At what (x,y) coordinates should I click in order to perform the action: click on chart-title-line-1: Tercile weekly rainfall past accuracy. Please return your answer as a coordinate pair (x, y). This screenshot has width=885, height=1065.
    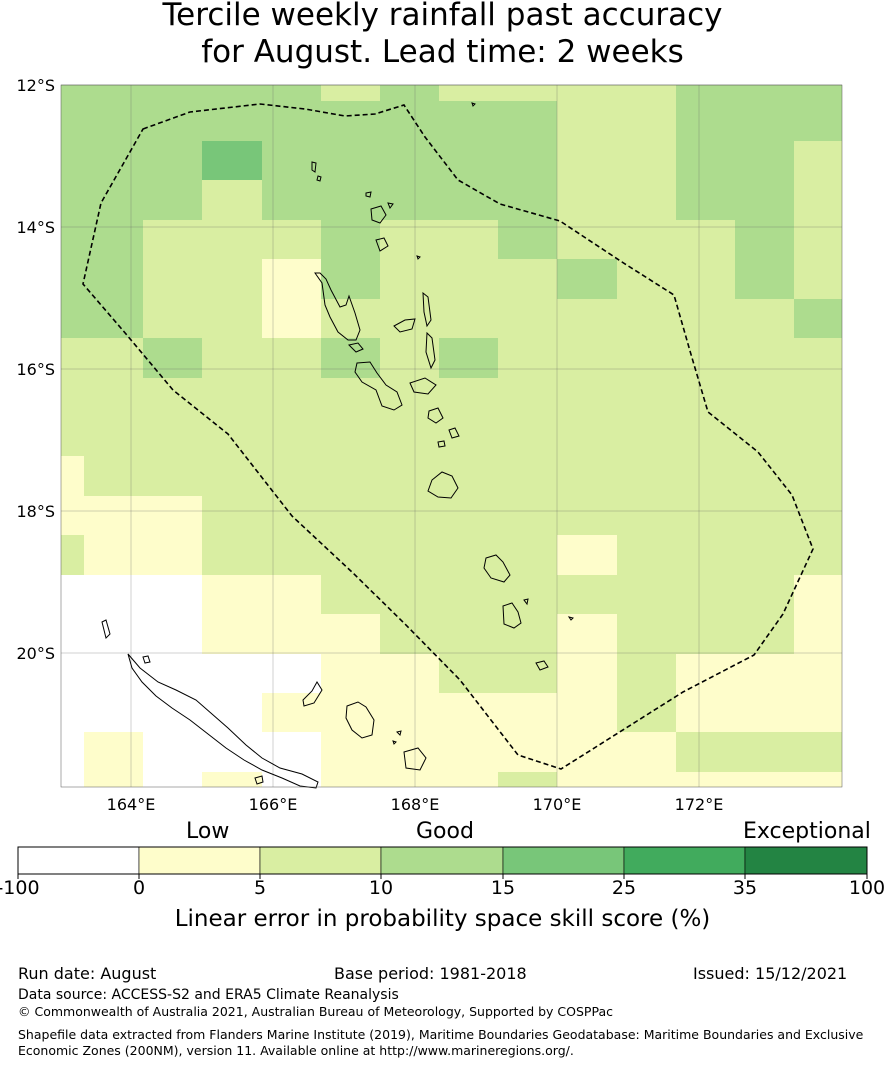
    Looking at the image, I should click on (442, 16).